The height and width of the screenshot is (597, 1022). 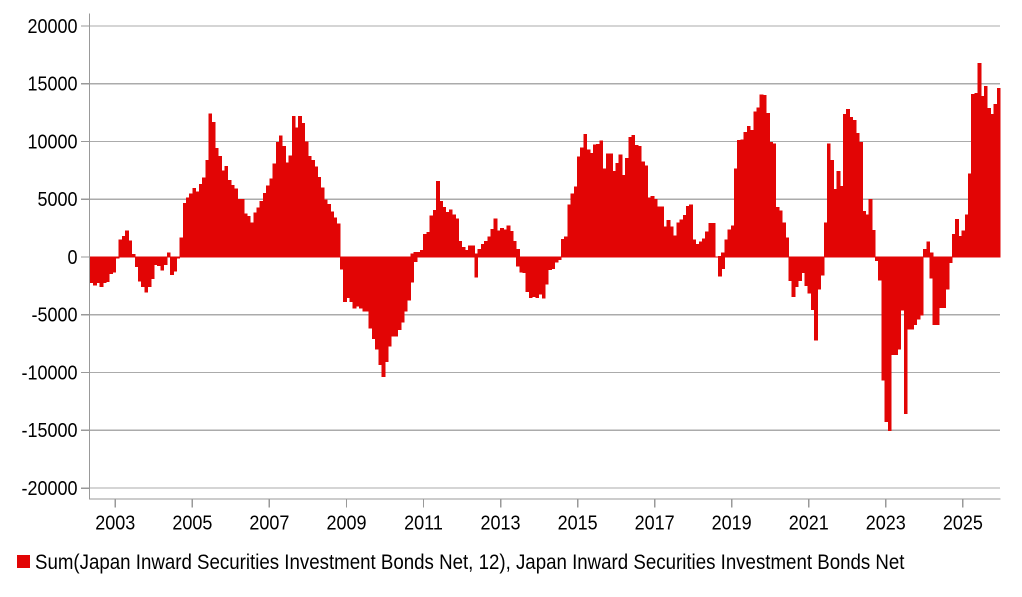 What do you see at coordinates (55, 315) in the screenshot?
I see `svg-text: -5000` at bounding box center [55, 315].